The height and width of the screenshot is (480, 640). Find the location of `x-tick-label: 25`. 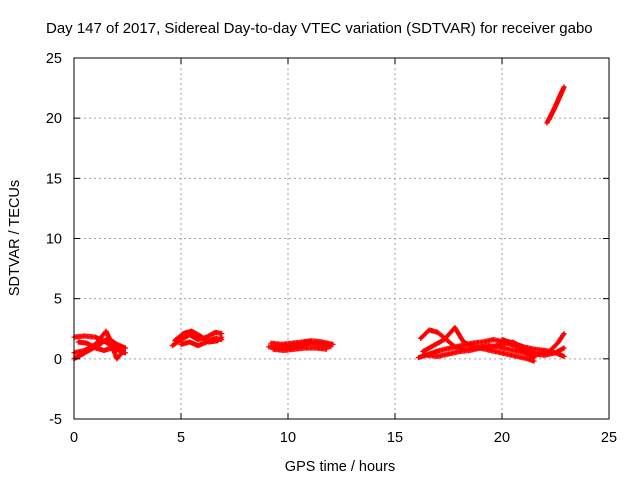

x-tick-label: 25 is located at coordinates (609, 438).